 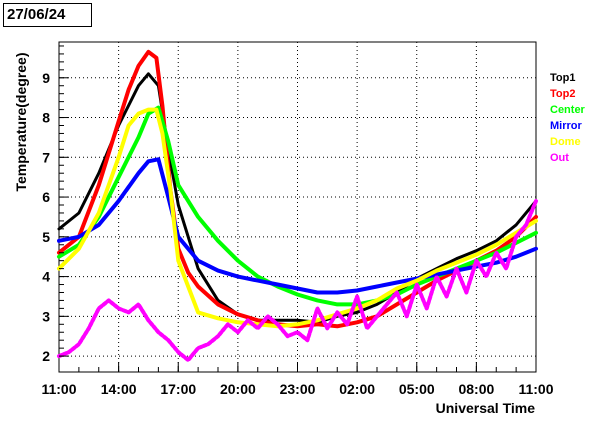 I want to click on x-tick-label: 02:00, so click(x=357, y=389).